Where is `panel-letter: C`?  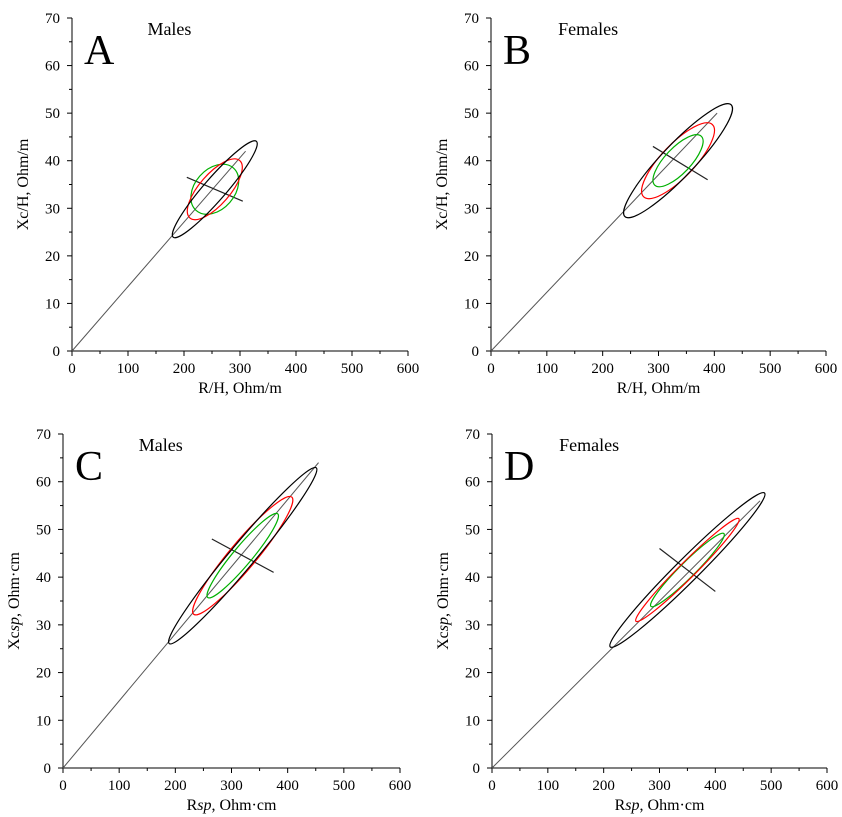
panel-letter: C is located at coordinates (89, 467).